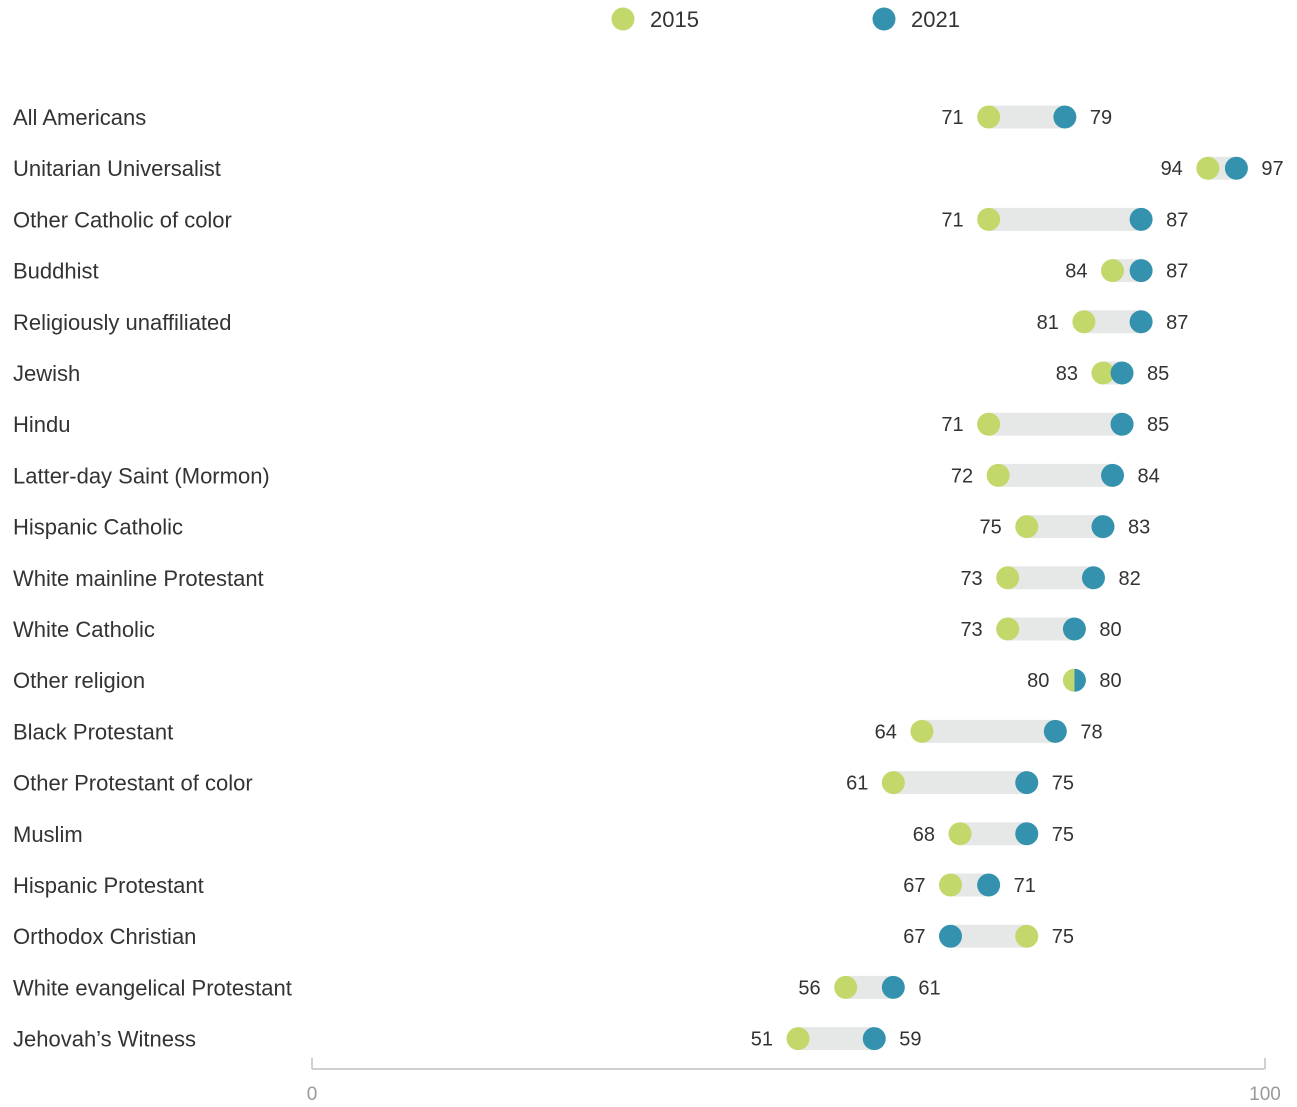 The width and height of the screenshot is (1297, 1107). What do you see at coordinates (971, 630) in the screenshot?
I see `value-label-2015: 73` at bounding box center [971, 630].